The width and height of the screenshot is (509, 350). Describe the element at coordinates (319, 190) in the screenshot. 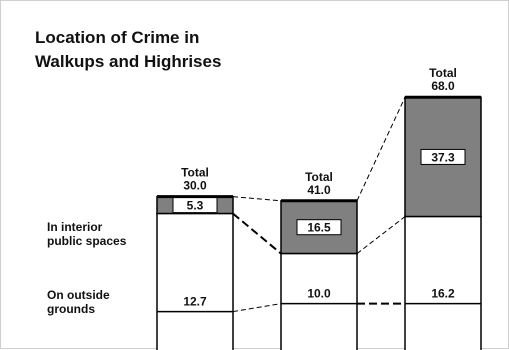

I see `total-value-label: 41.0` at that location.